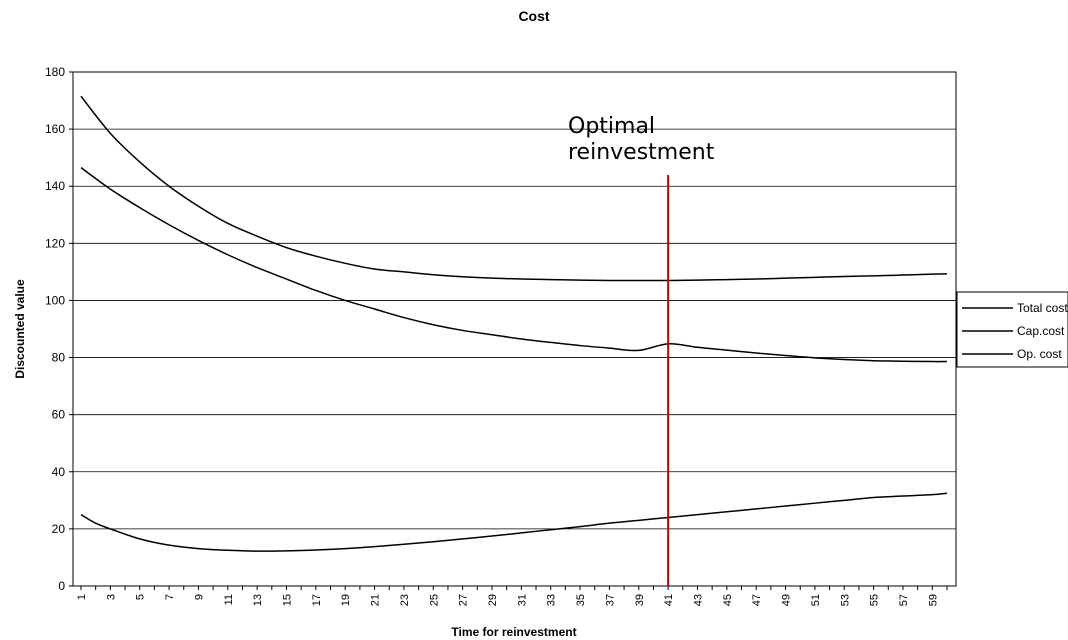  I want to click on x-axis-title: Time for reinvestment, so click(513, 632).